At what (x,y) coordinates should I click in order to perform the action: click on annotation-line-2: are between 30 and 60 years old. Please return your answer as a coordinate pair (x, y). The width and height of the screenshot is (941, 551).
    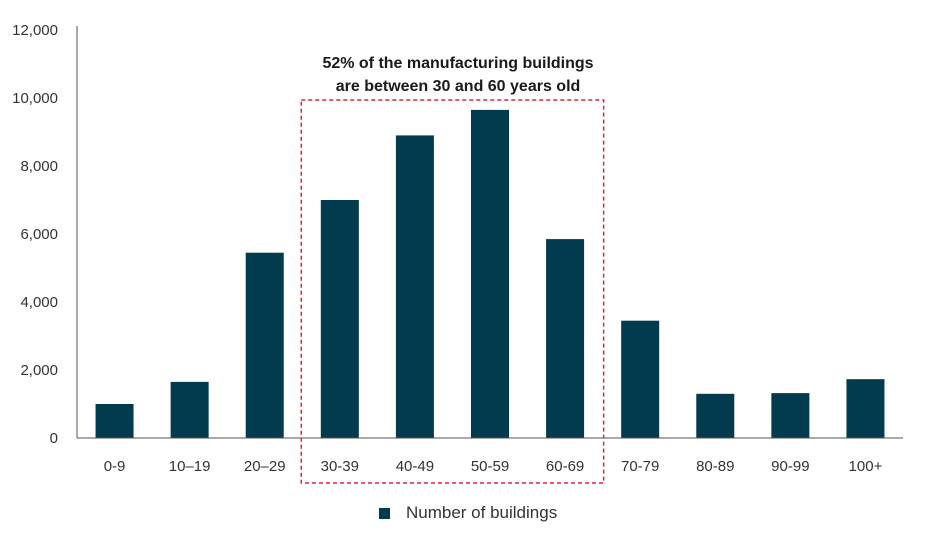
    Looking at the image, I should click on (458, 86).